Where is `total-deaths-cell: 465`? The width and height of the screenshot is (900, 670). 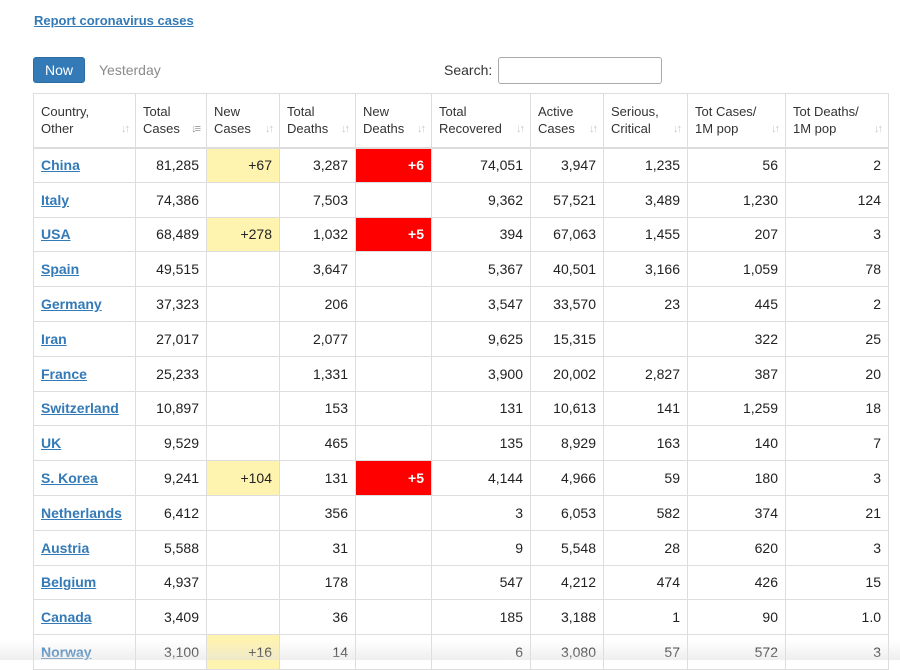 total-deaths-cell: 465 is located at coordinates (317, 443).